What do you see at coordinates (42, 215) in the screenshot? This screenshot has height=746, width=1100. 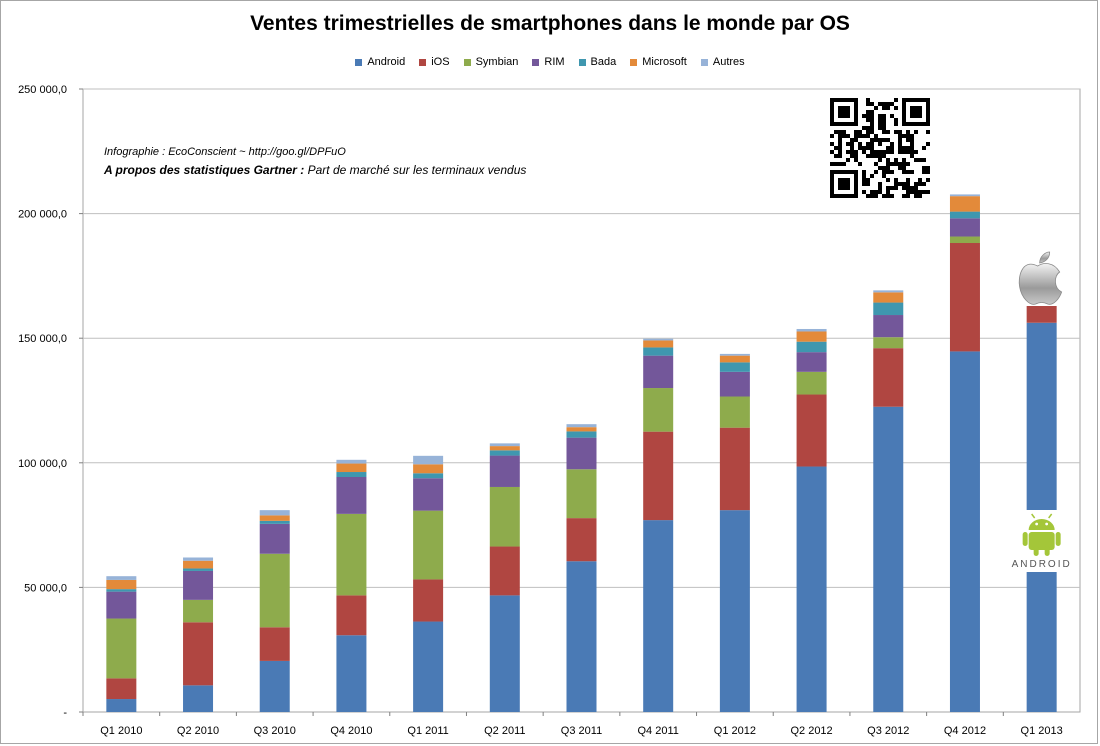 I see `y-tick-label: 200 000,0` at bounding box center [42, 215].